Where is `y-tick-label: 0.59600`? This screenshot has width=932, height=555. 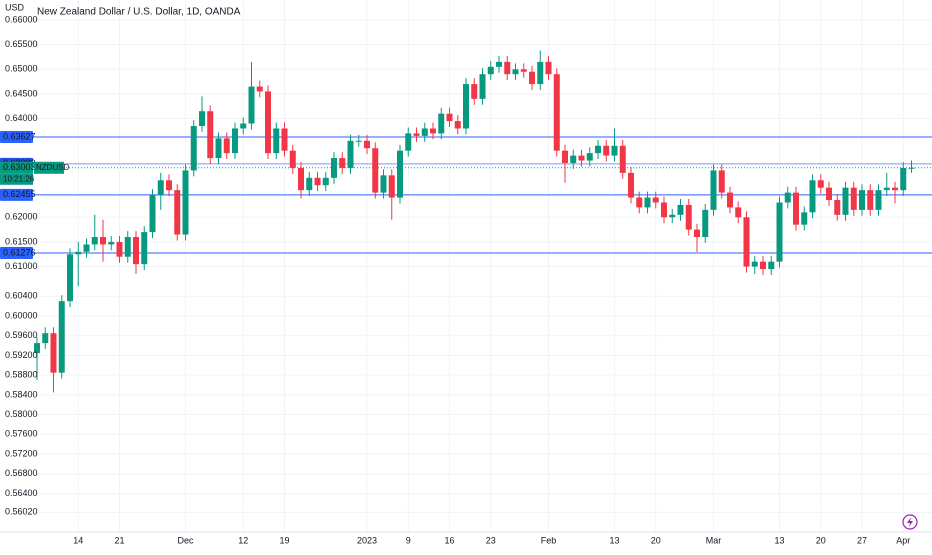
y-tick-label: 0.59600 is located at coordinates (21, 335).